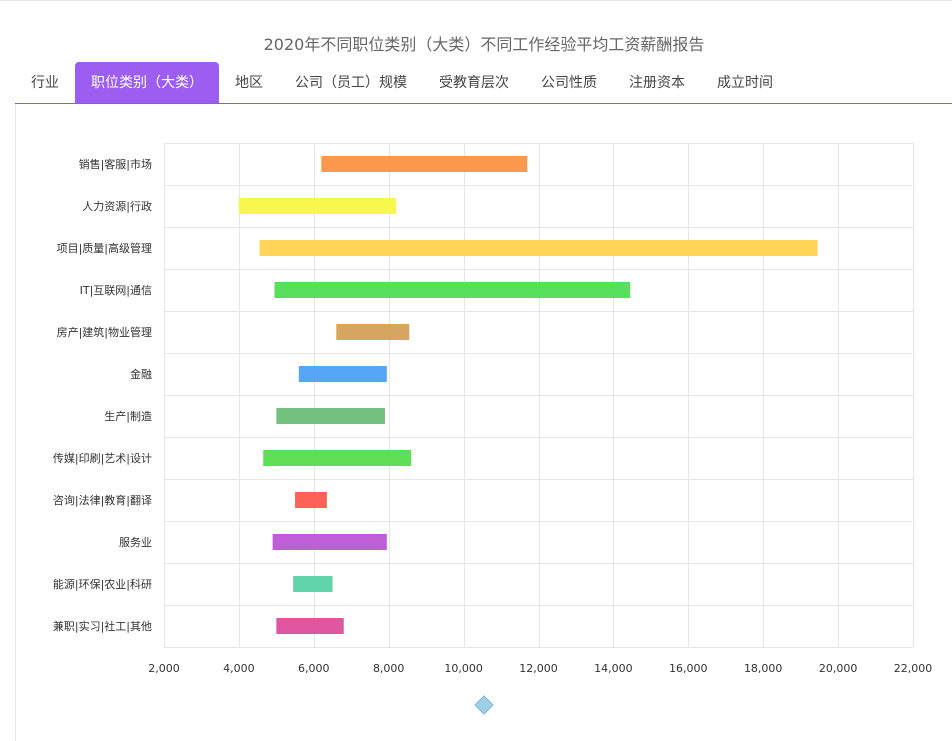 The image size is (952, 741). What do you see at coordinates (538, 668) in the screenshot?
I see `x-tick-label: 12,000` at bounding box center [538, 668].